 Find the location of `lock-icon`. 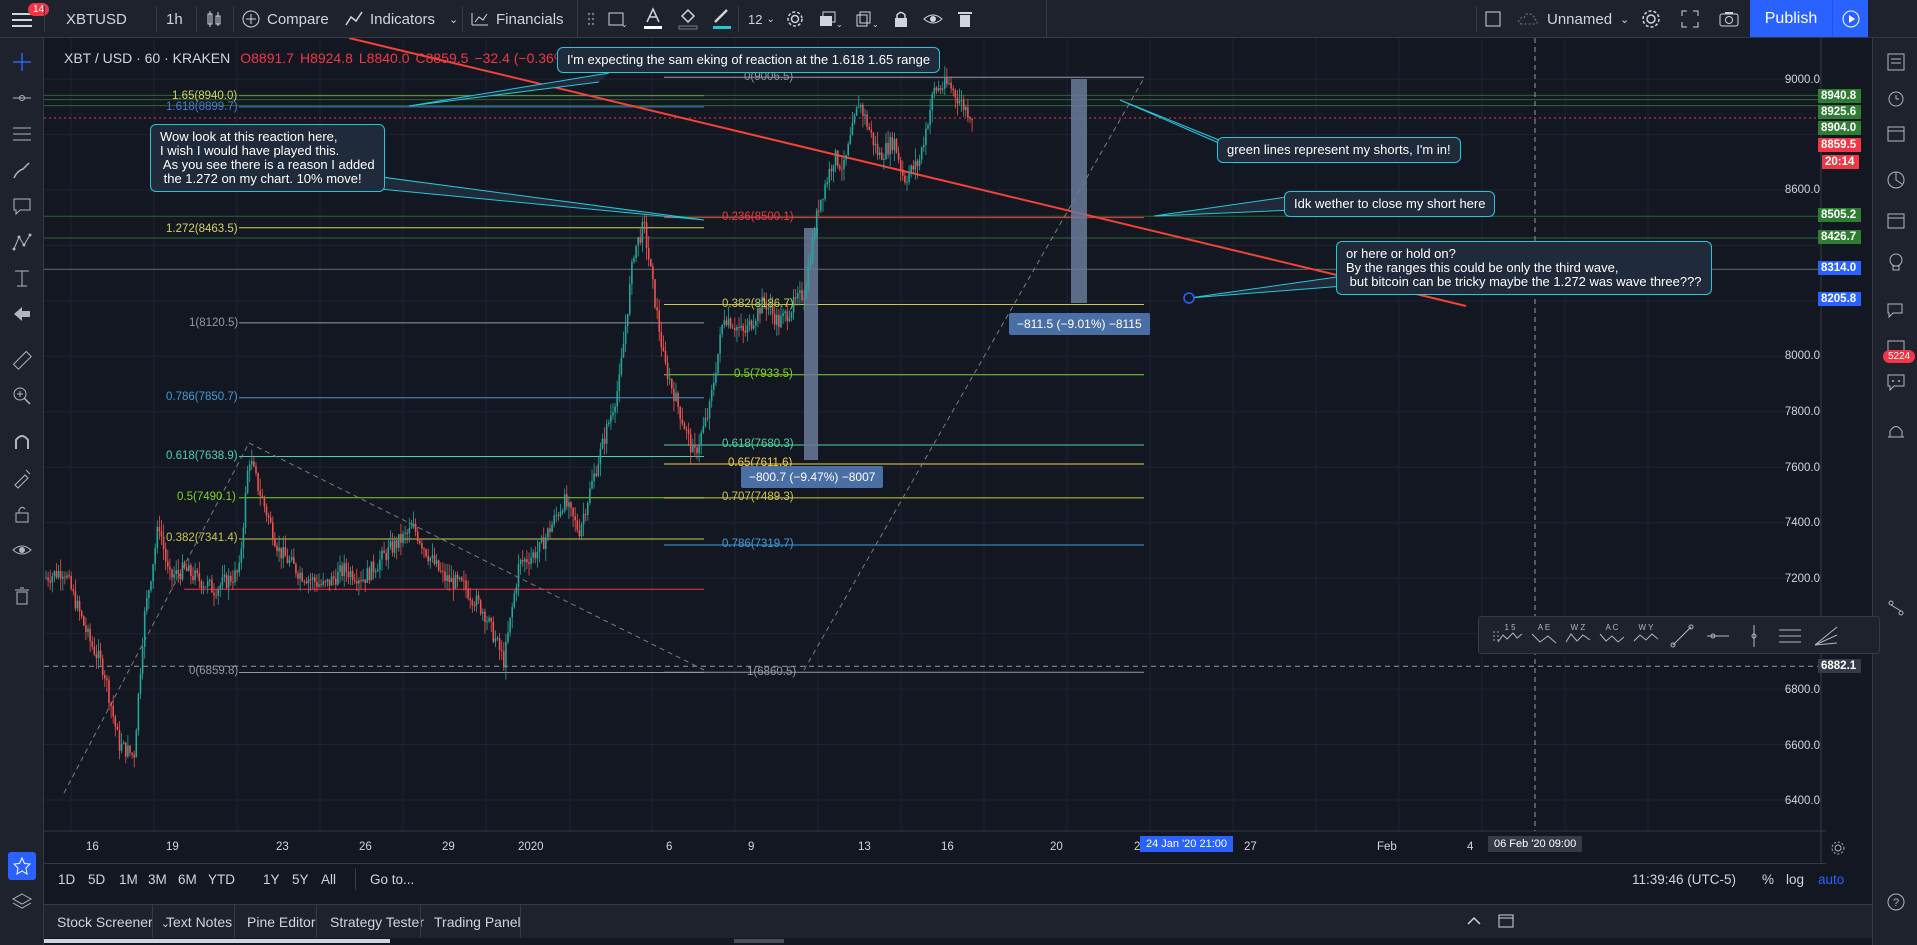

lock-icon is located at coordinates (901, 19).